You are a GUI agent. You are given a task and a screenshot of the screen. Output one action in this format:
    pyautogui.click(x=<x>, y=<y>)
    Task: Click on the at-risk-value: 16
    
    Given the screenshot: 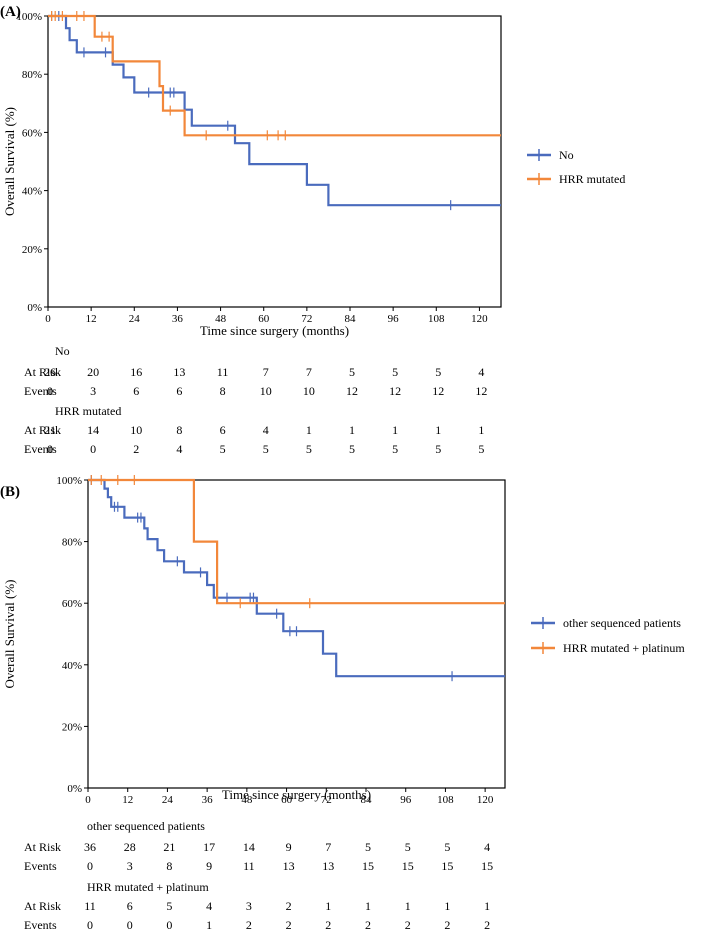 What is the action you would take?
    pyautogui.click(x=136, y=372)
    